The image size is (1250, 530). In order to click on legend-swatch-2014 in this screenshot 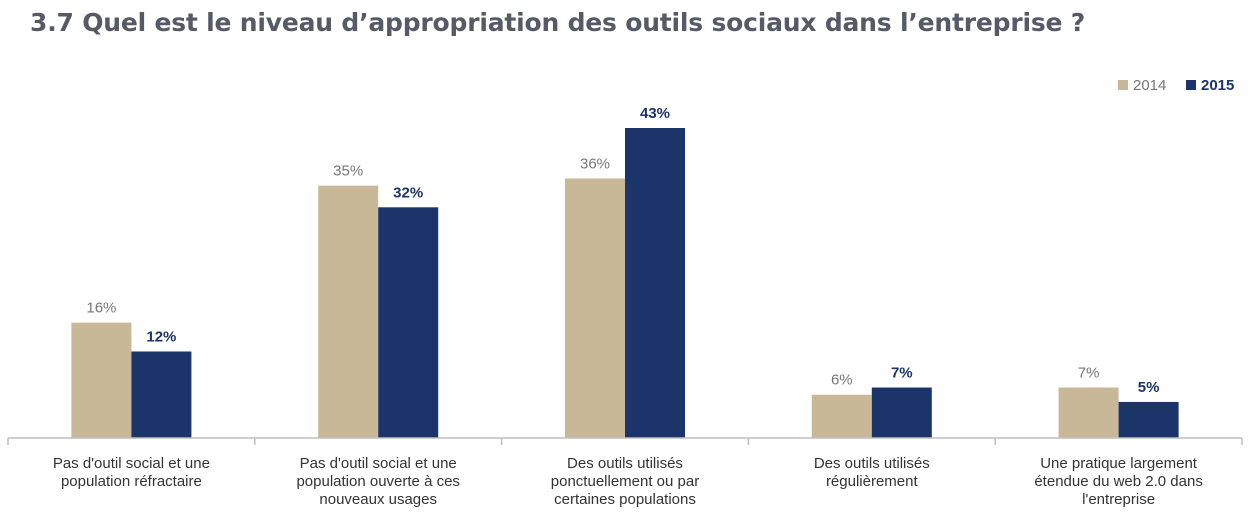, I will do `click(1123, 85)`.